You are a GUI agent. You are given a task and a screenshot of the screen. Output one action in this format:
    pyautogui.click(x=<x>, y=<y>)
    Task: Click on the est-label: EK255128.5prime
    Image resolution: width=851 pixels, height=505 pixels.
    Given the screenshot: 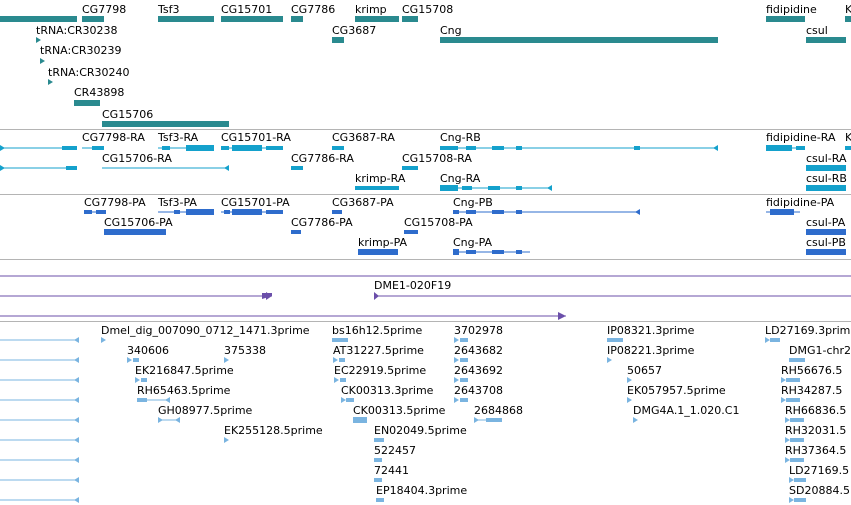 What is the action you would take?
    pyautogui.click(x=273, y=430)
    